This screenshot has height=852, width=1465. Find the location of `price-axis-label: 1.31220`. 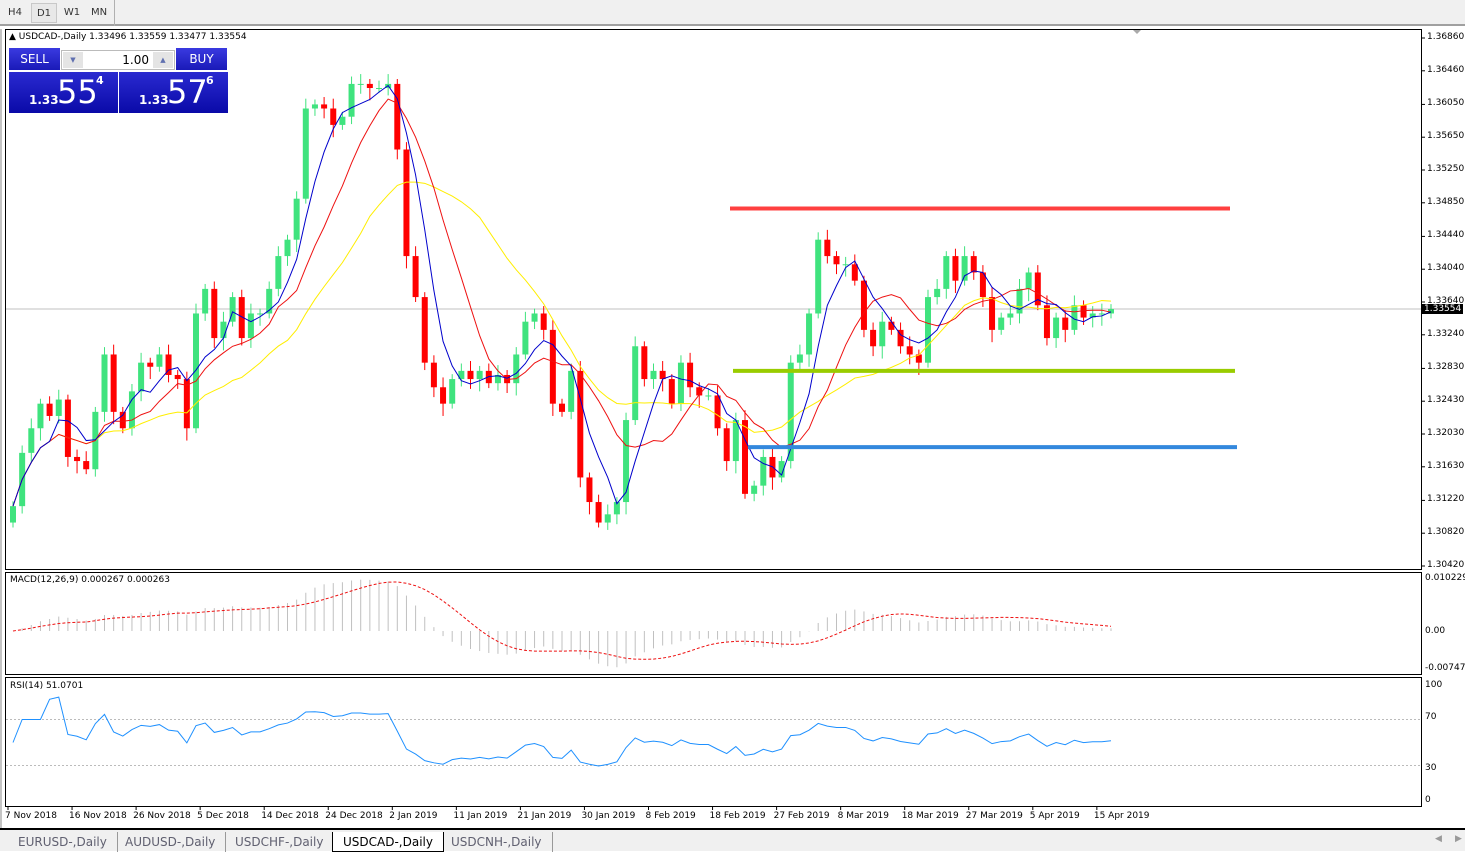

price-axis-label: 1.31220 is located at coordinates (1446, 499).